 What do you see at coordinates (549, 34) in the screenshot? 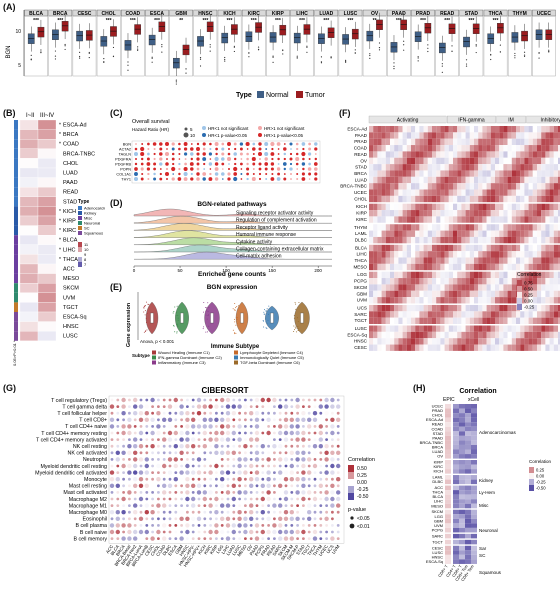
I see `box-tumor` at bounding box center [549, 34].